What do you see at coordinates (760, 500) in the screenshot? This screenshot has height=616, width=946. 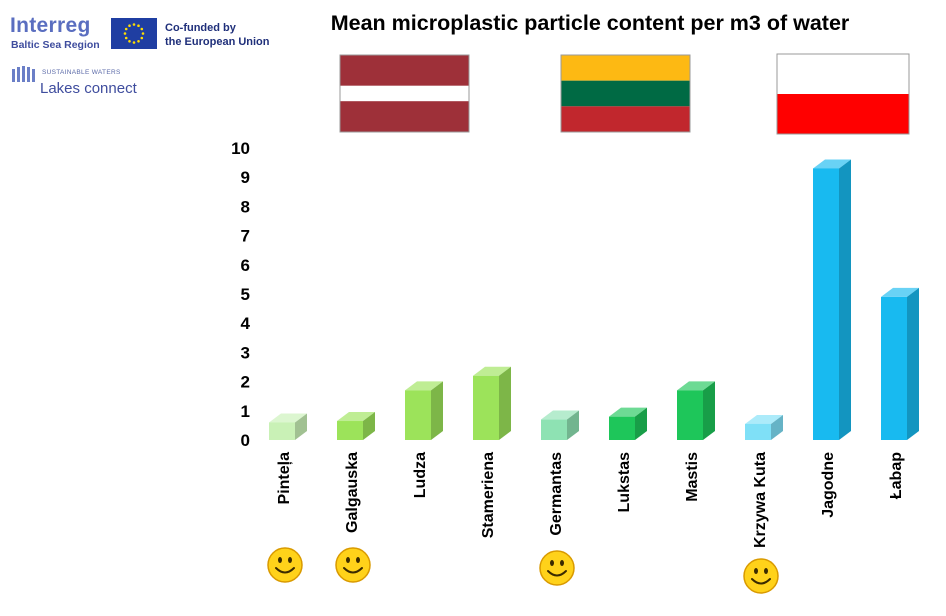 I see `x-tick-label: Krzywa Kuta` at bounding box center [760, 500].